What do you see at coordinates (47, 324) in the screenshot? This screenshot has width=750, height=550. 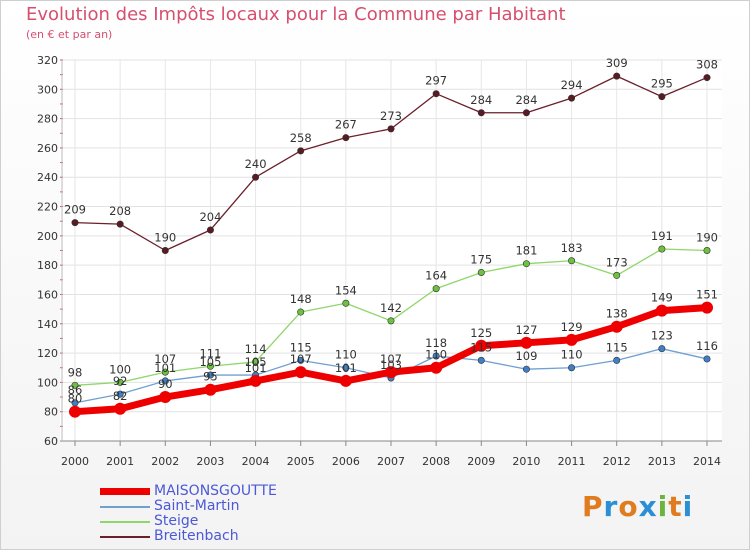 I see `y-tick-label: 140` at bounding box center [47, 324].